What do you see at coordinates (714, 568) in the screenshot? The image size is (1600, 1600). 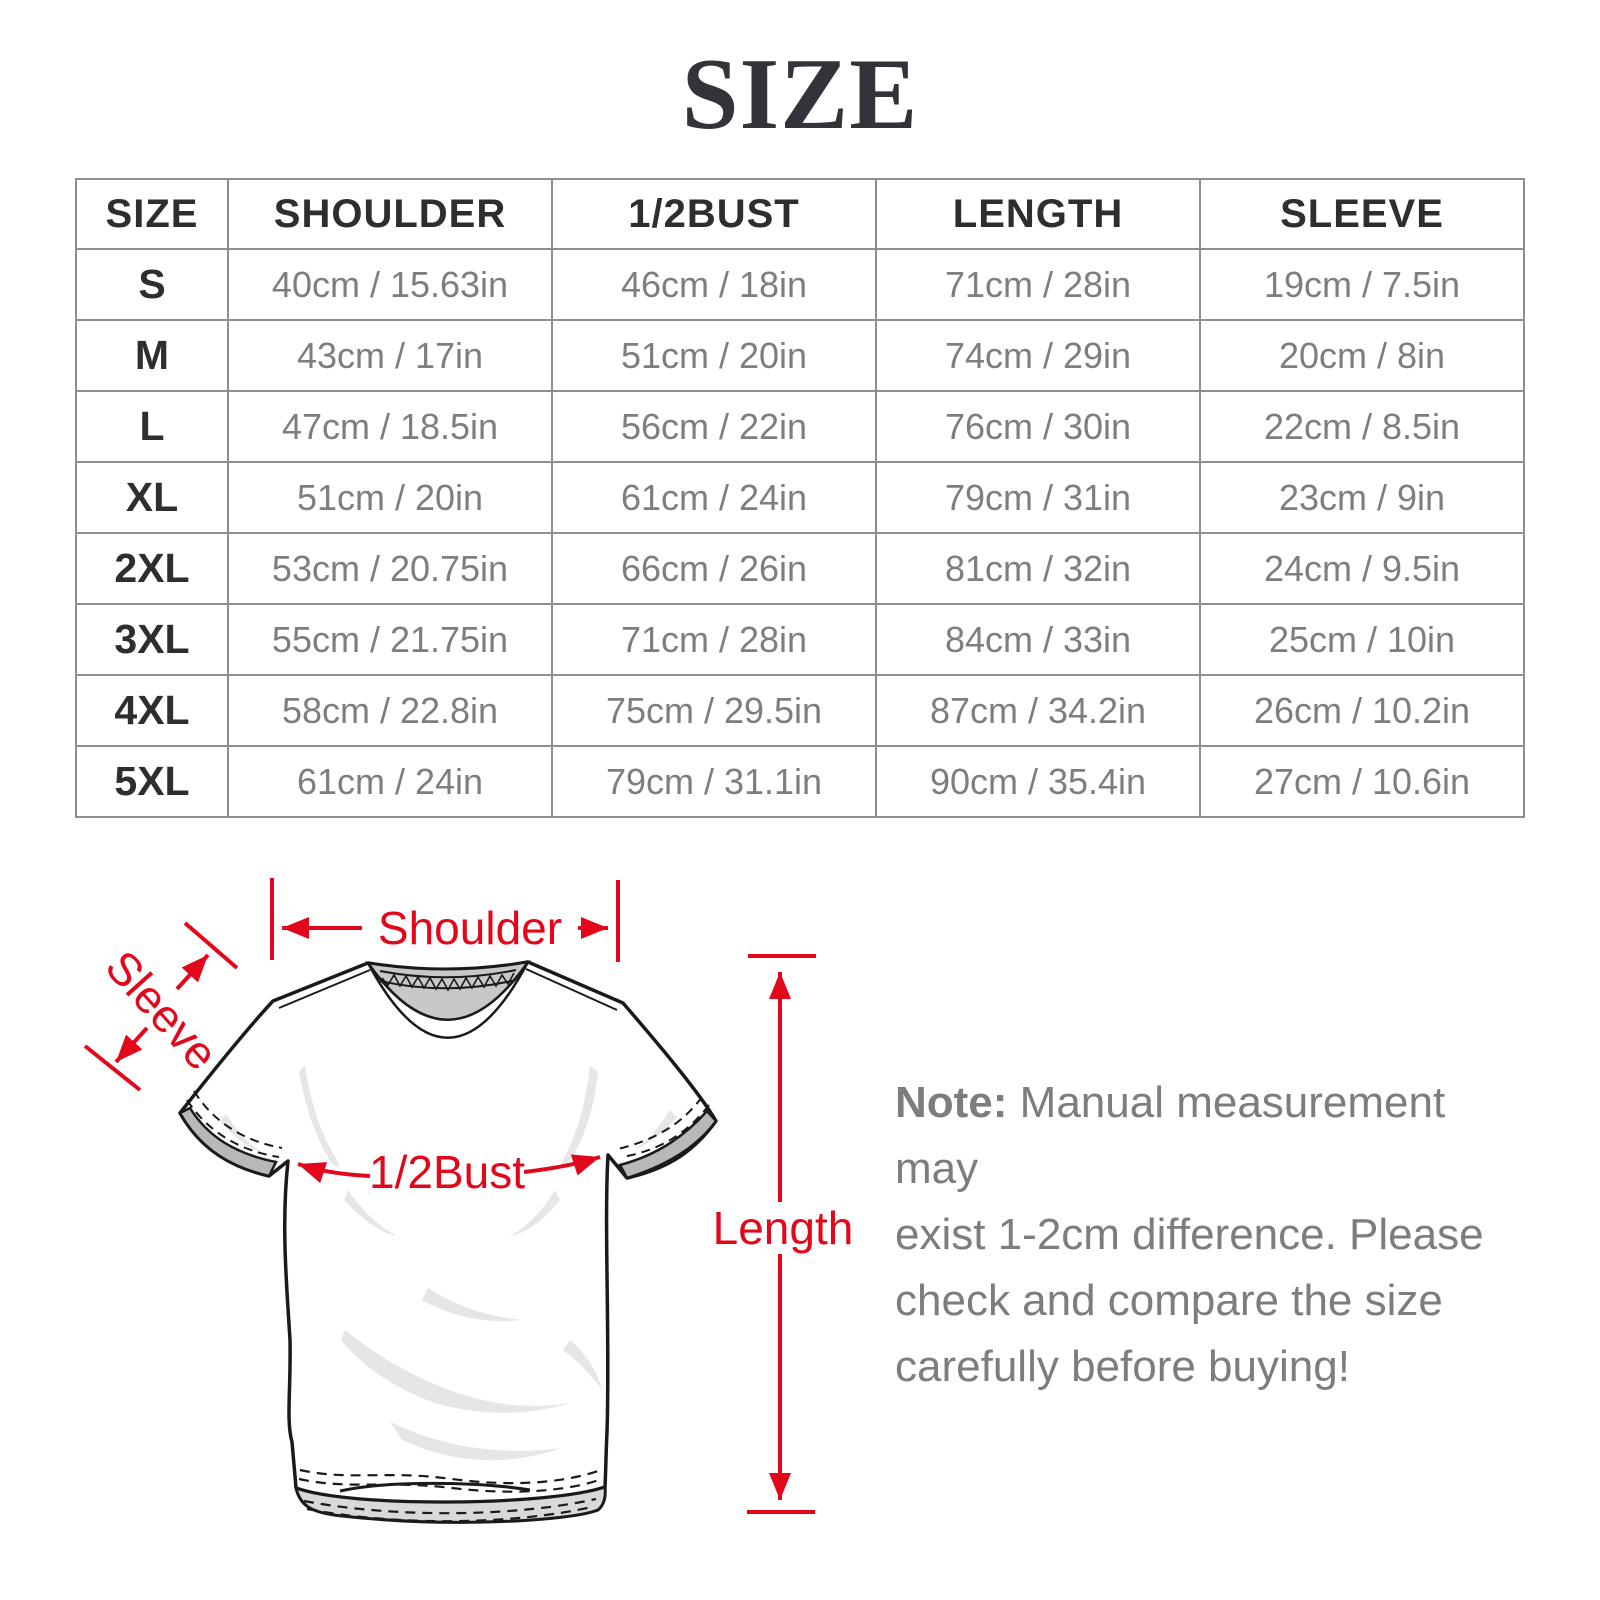 I see `bust-cell: 66cm / 26in` at bounding box center [714, 568].